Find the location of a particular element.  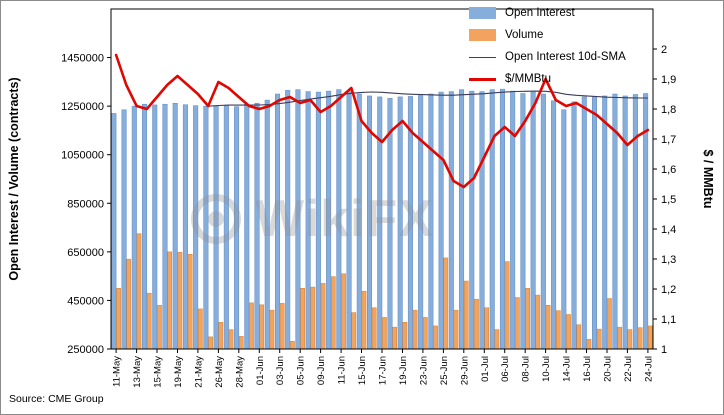

volume-swatch is located at coordinates (482, 35).